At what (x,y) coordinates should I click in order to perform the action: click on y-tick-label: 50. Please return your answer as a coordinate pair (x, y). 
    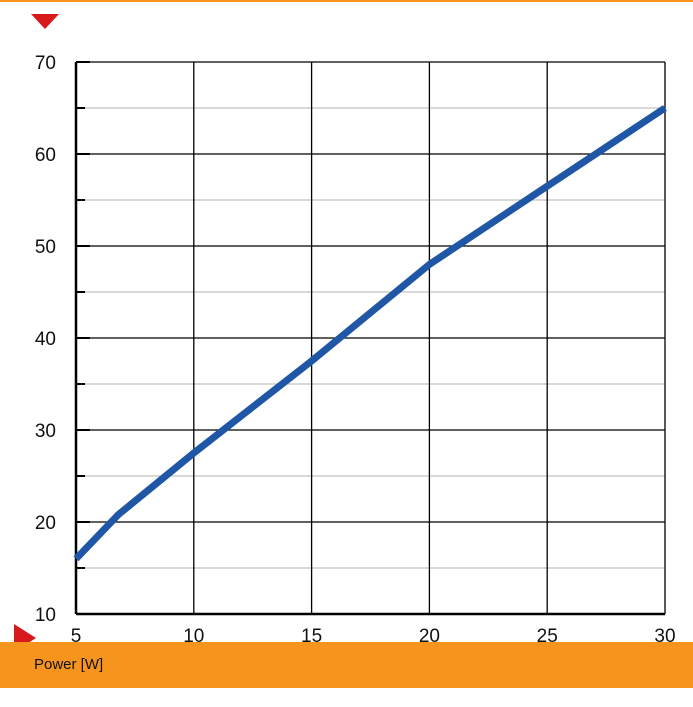
    Looking at the image, I should click on (45, 247).